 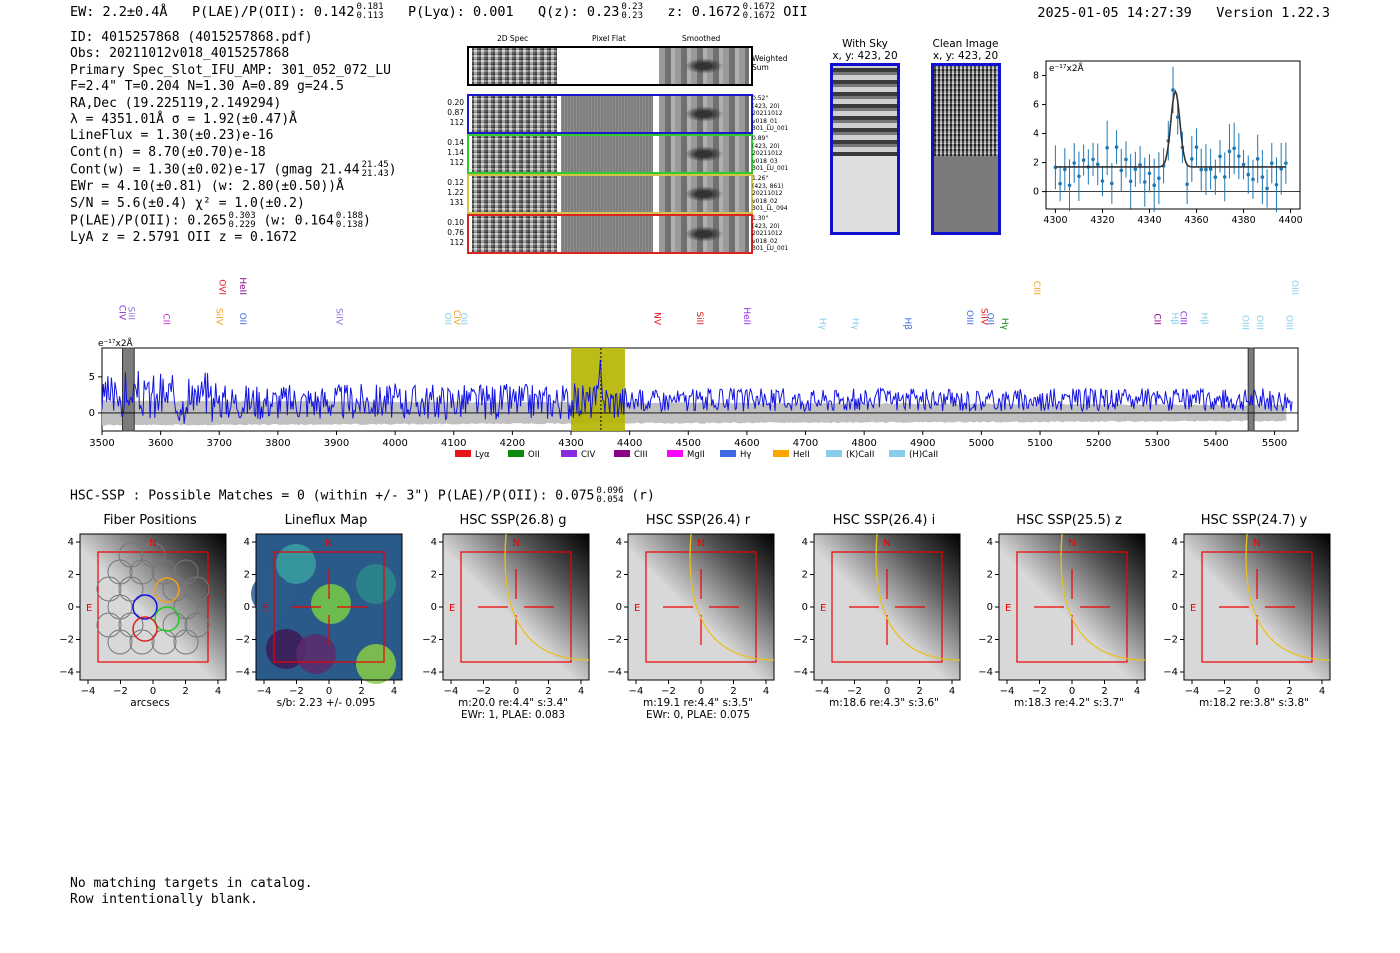 What do you see at coordinates (180, 54) in the screenshot?
I see `info-obs: Obs: 20211012v018_4015257868` at bounding box center [180, 54].